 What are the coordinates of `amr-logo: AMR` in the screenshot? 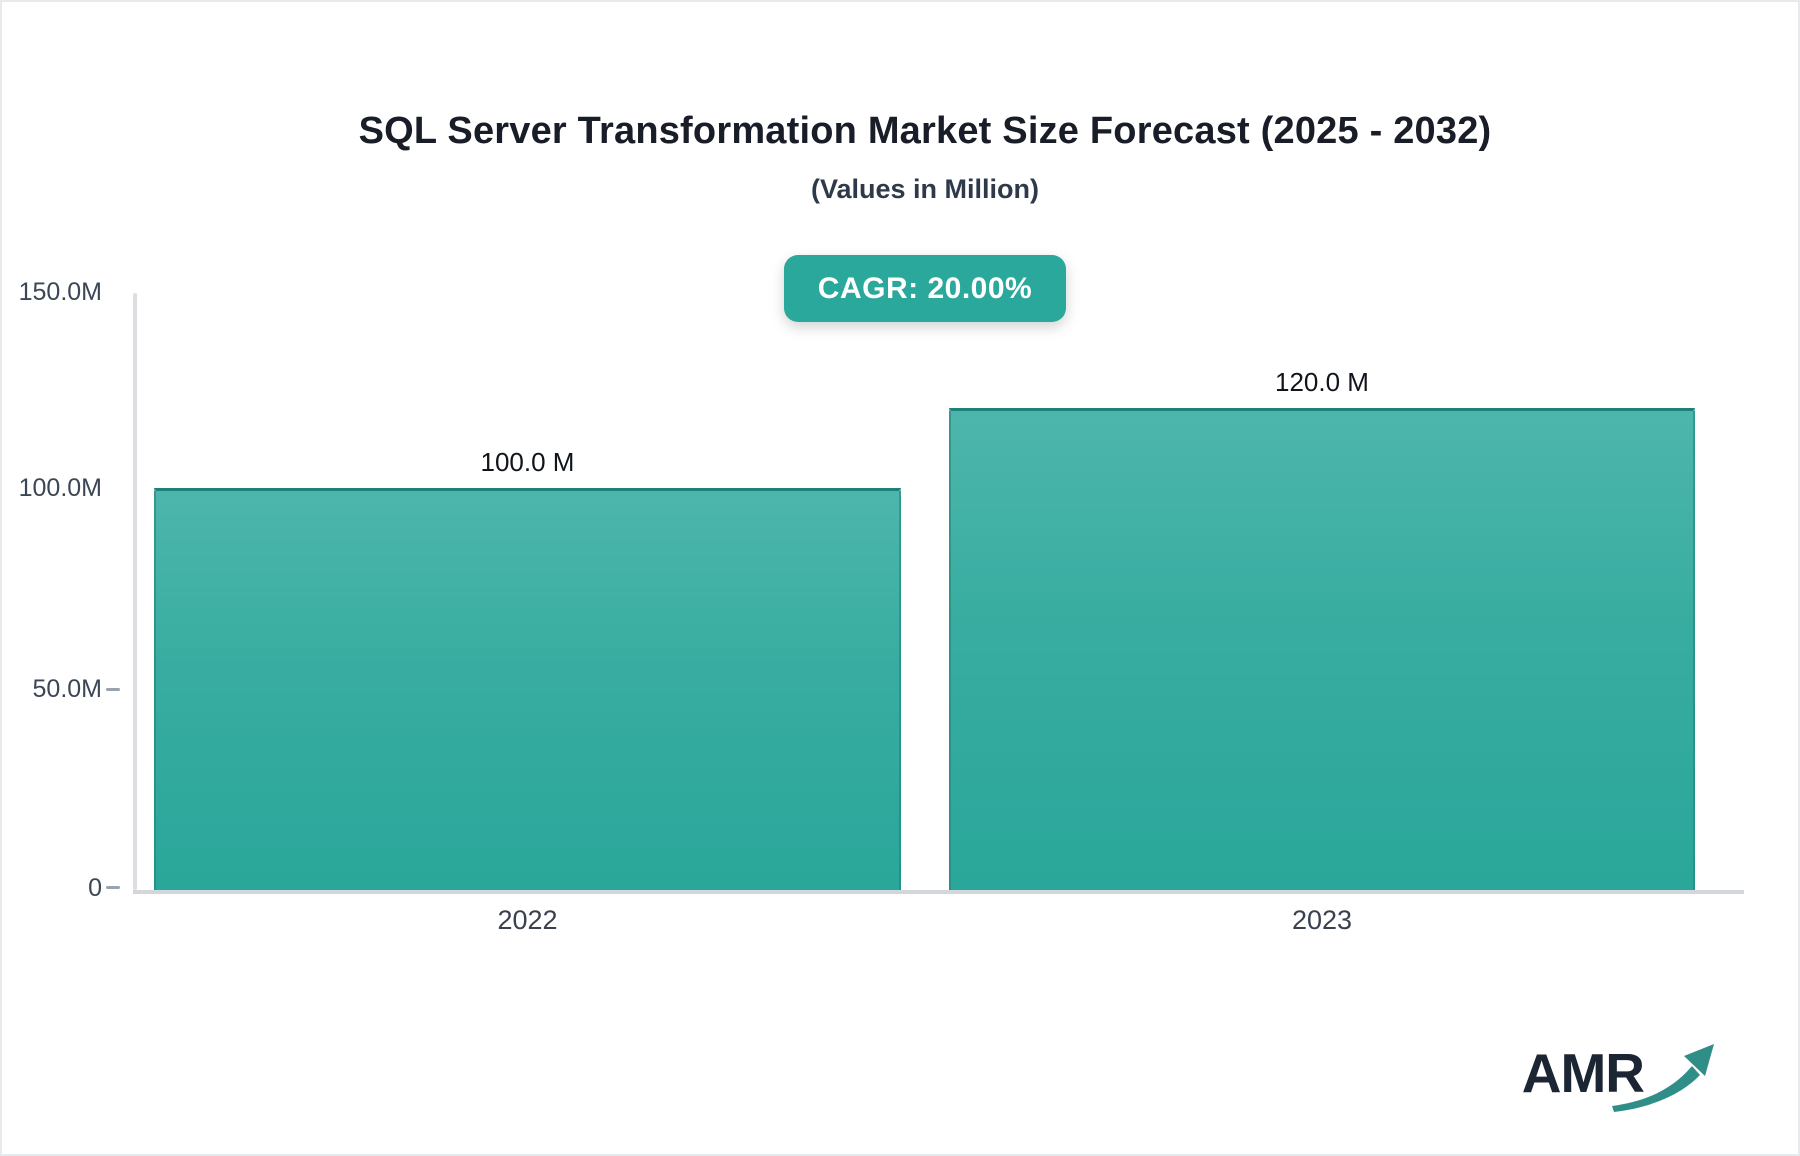 It's located at (1620, 1073).